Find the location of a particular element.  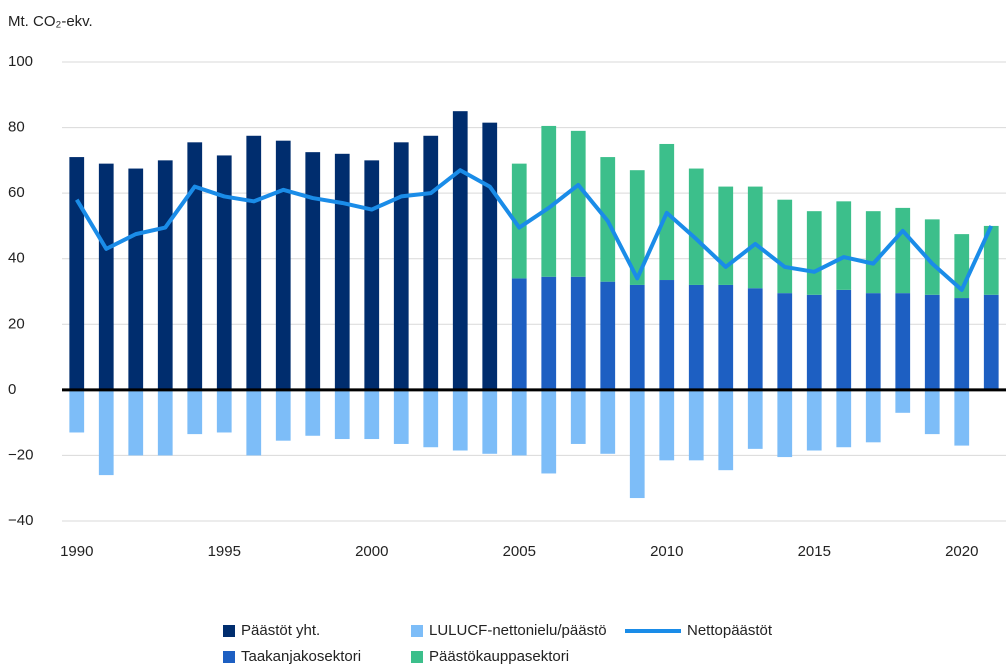

x-tick-label: 2020 is located at coordinates (961, 551).